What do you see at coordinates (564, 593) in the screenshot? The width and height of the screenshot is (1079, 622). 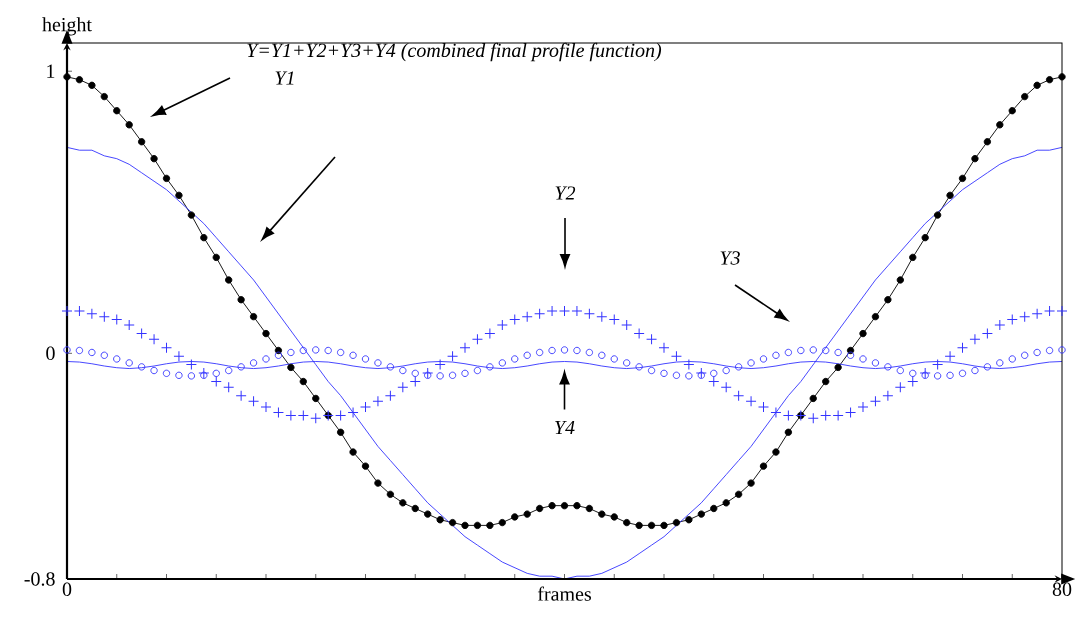 I see `x-axis-title: frames` at bounding box center [564, 593].